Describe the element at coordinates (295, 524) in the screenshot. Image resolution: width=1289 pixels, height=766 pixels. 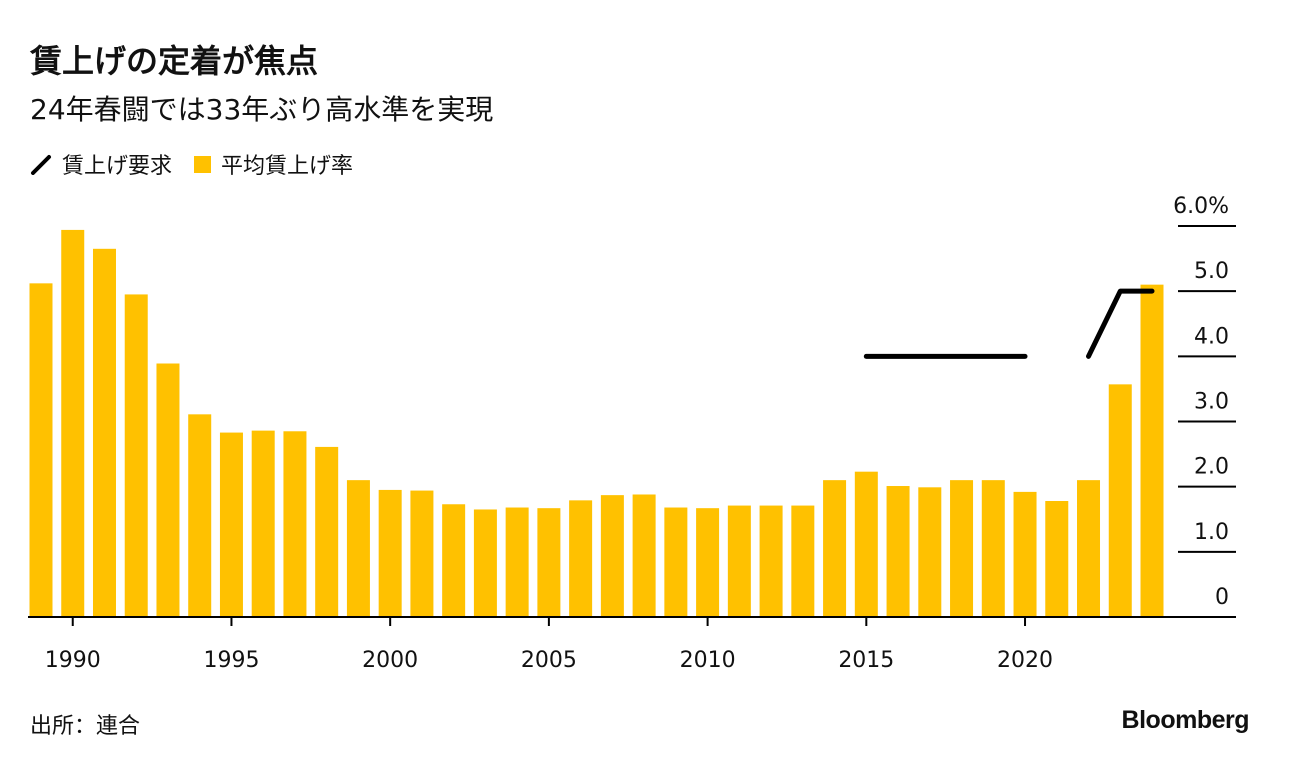
I see `bar-1997` at that location.